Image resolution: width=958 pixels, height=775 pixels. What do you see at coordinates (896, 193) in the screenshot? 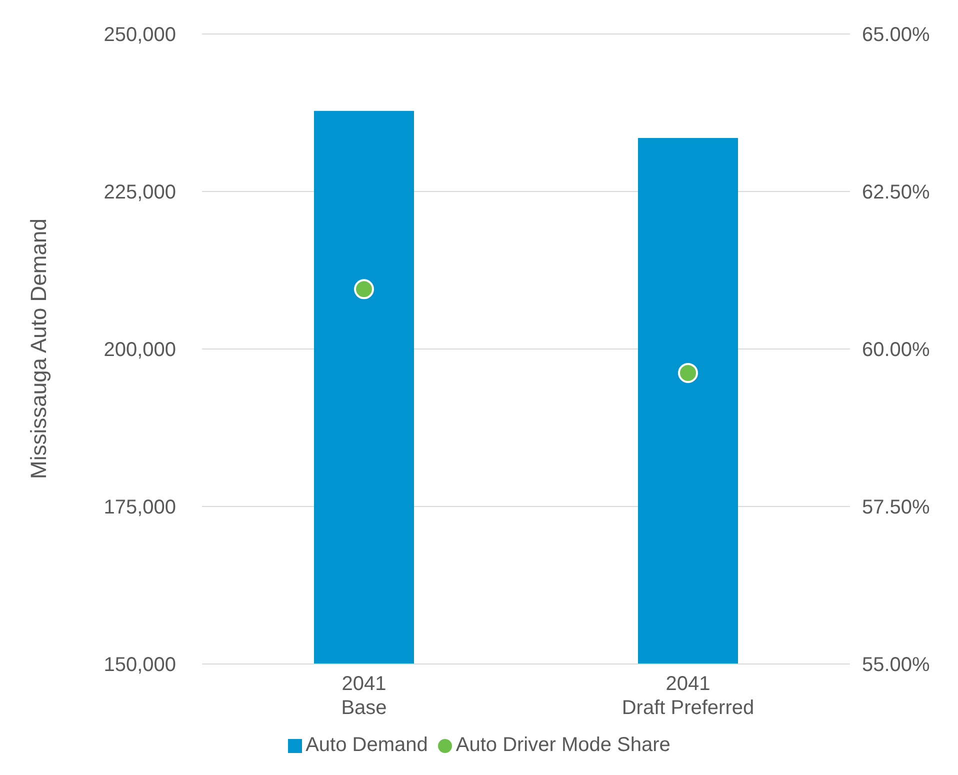
I see `y2-tick-label: 62.50%` at bounding box center [896, 193].